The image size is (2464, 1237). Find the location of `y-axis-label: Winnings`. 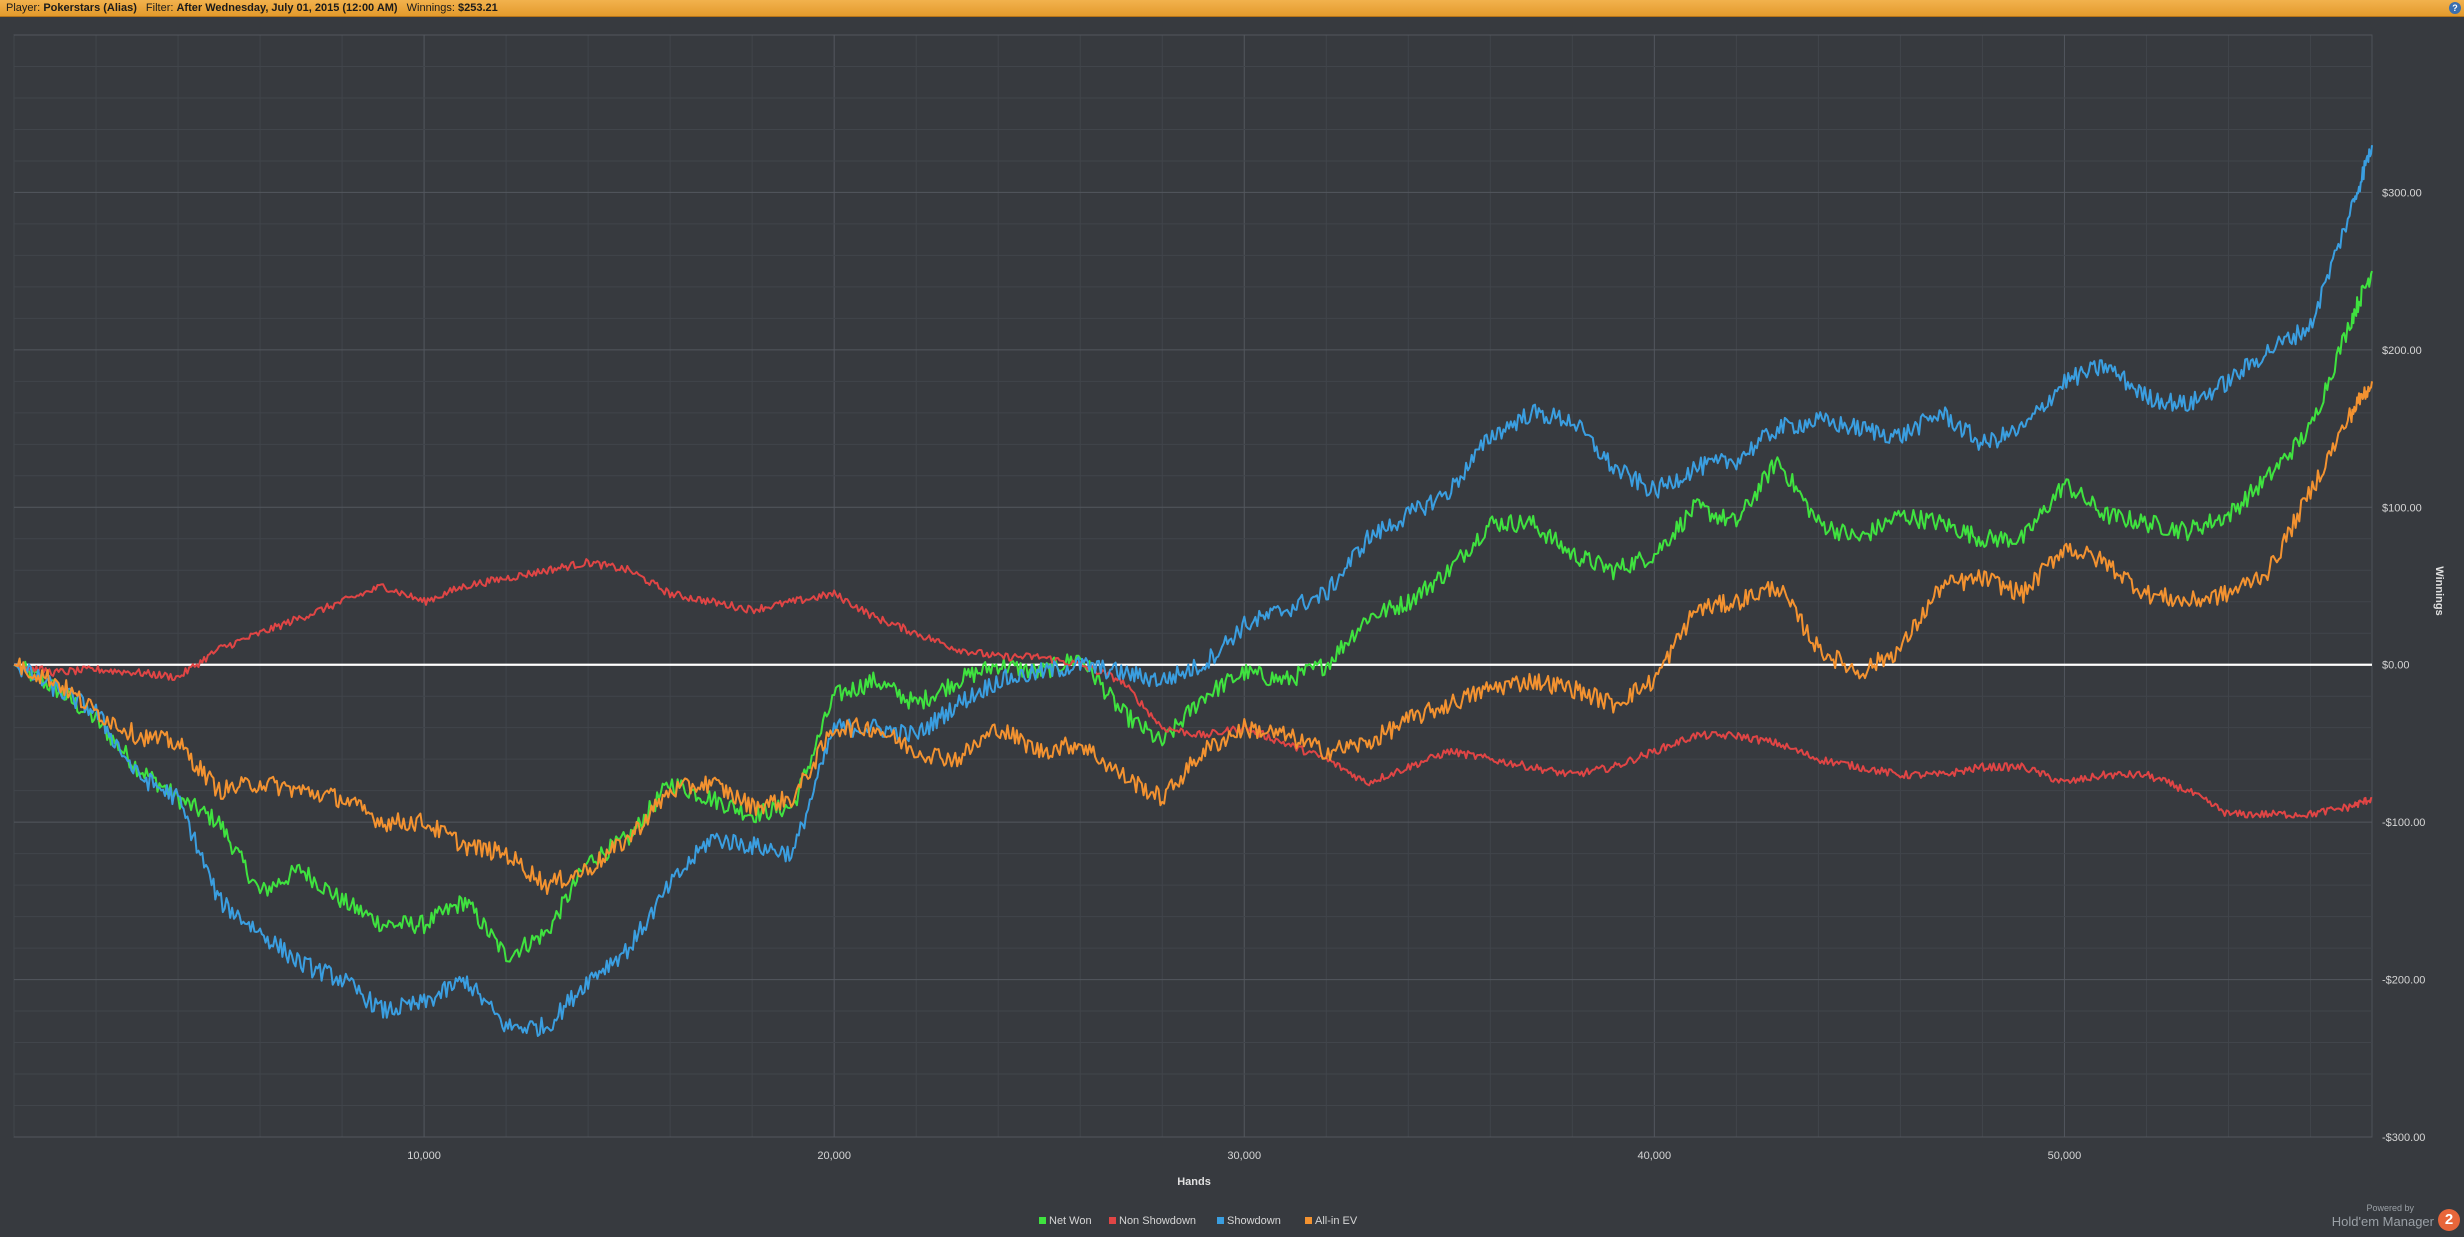

y-axis-label: Winnings is located at coordinates (2439, 590).